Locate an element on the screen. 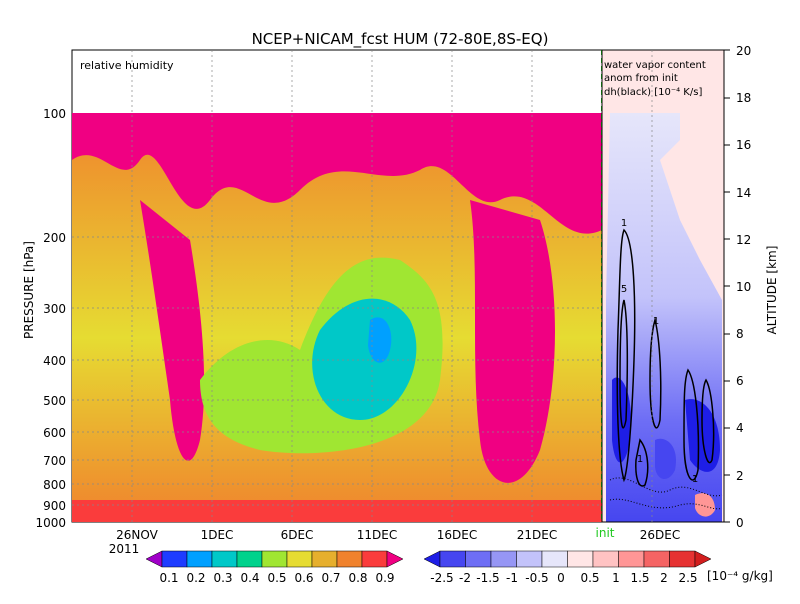 The width and height of the screenshot is (800, 604). rh-moist-top-region is located at coordinates (337, 173).